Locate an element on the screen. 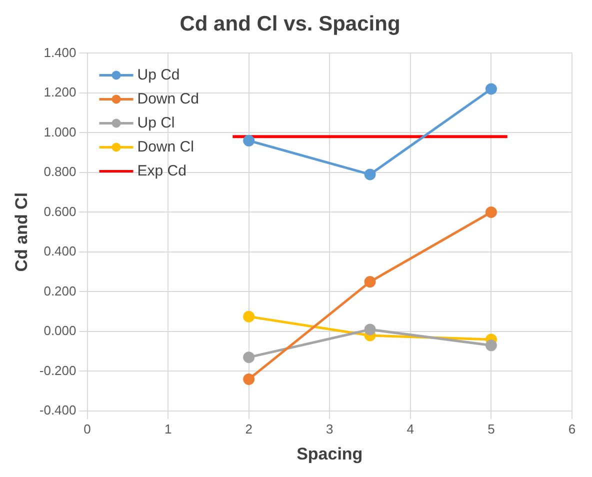 Image resolution: width=592 pixels, height=477 pixels. y-tick-label: -0.400 is located at coordinates (57, 410).